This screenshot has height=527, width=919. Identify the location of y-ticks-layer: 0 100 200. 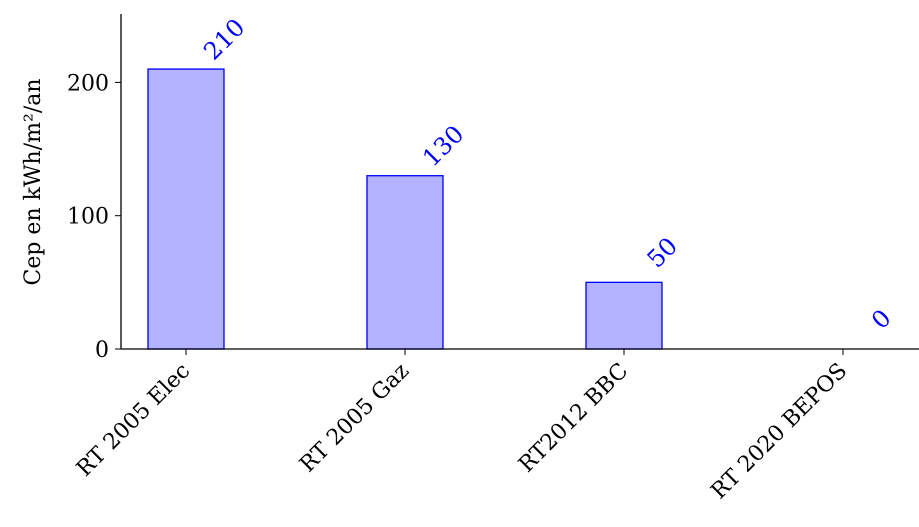
(94, 217).